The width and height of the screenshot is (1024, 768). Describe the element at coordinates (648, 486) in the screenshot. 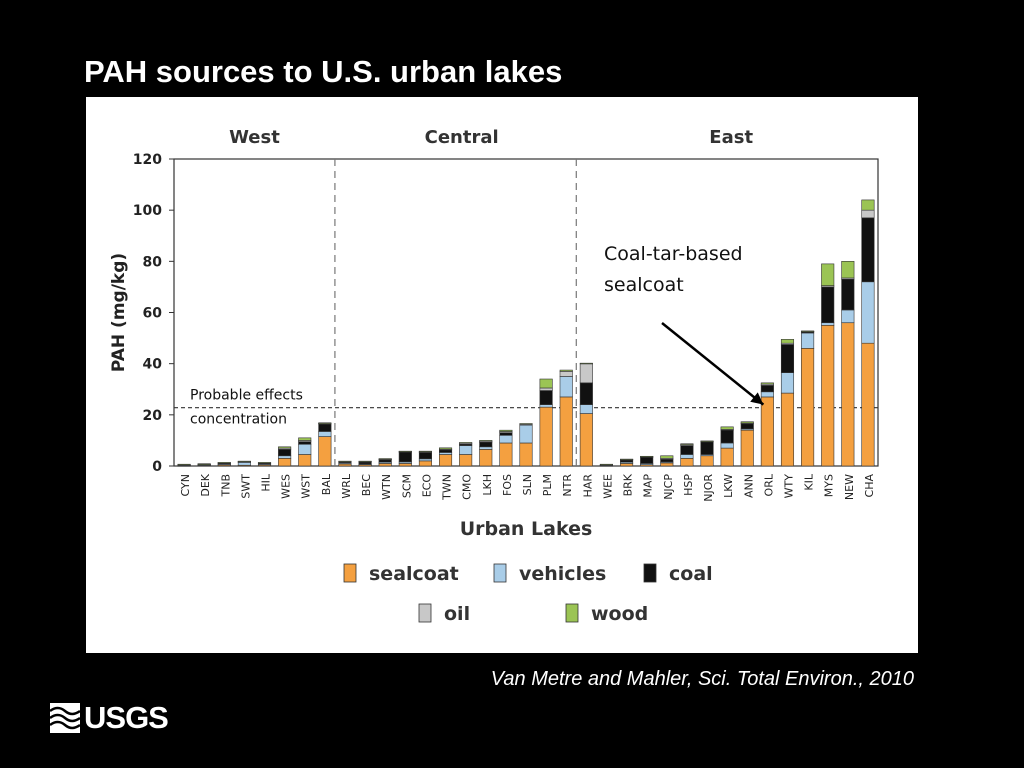

I see `x-tick-label: MAP` at that location.